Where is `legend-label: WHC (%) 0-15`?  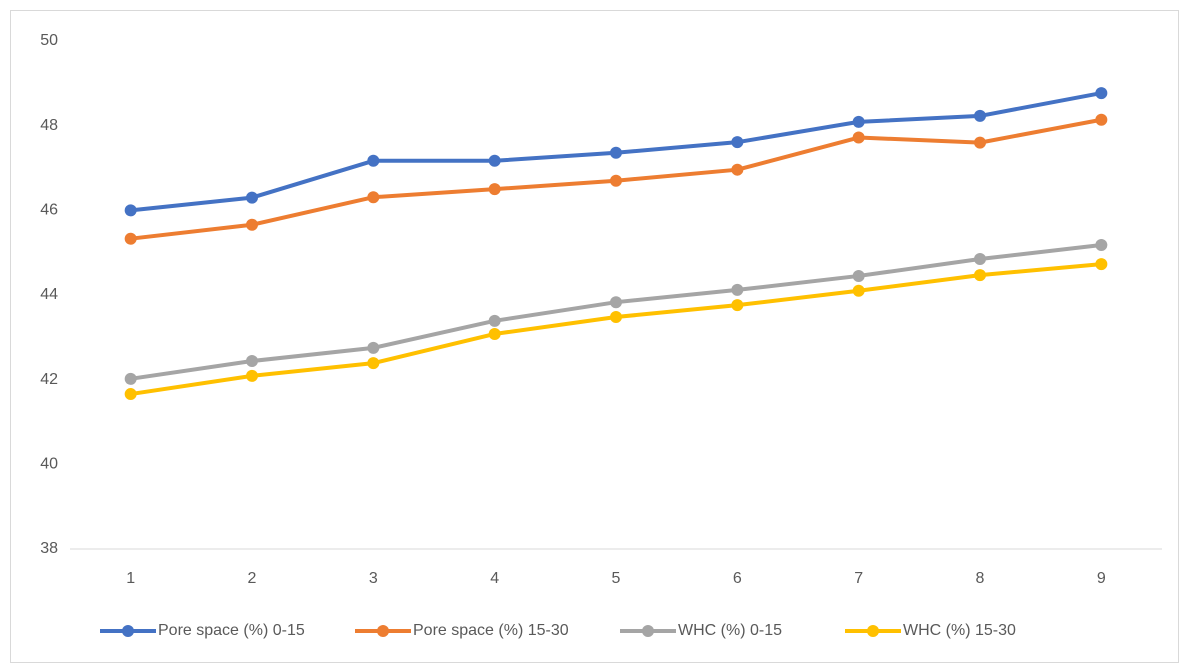 legend-label: WHC (%) 0-15 is located at coordinates (730, 630).